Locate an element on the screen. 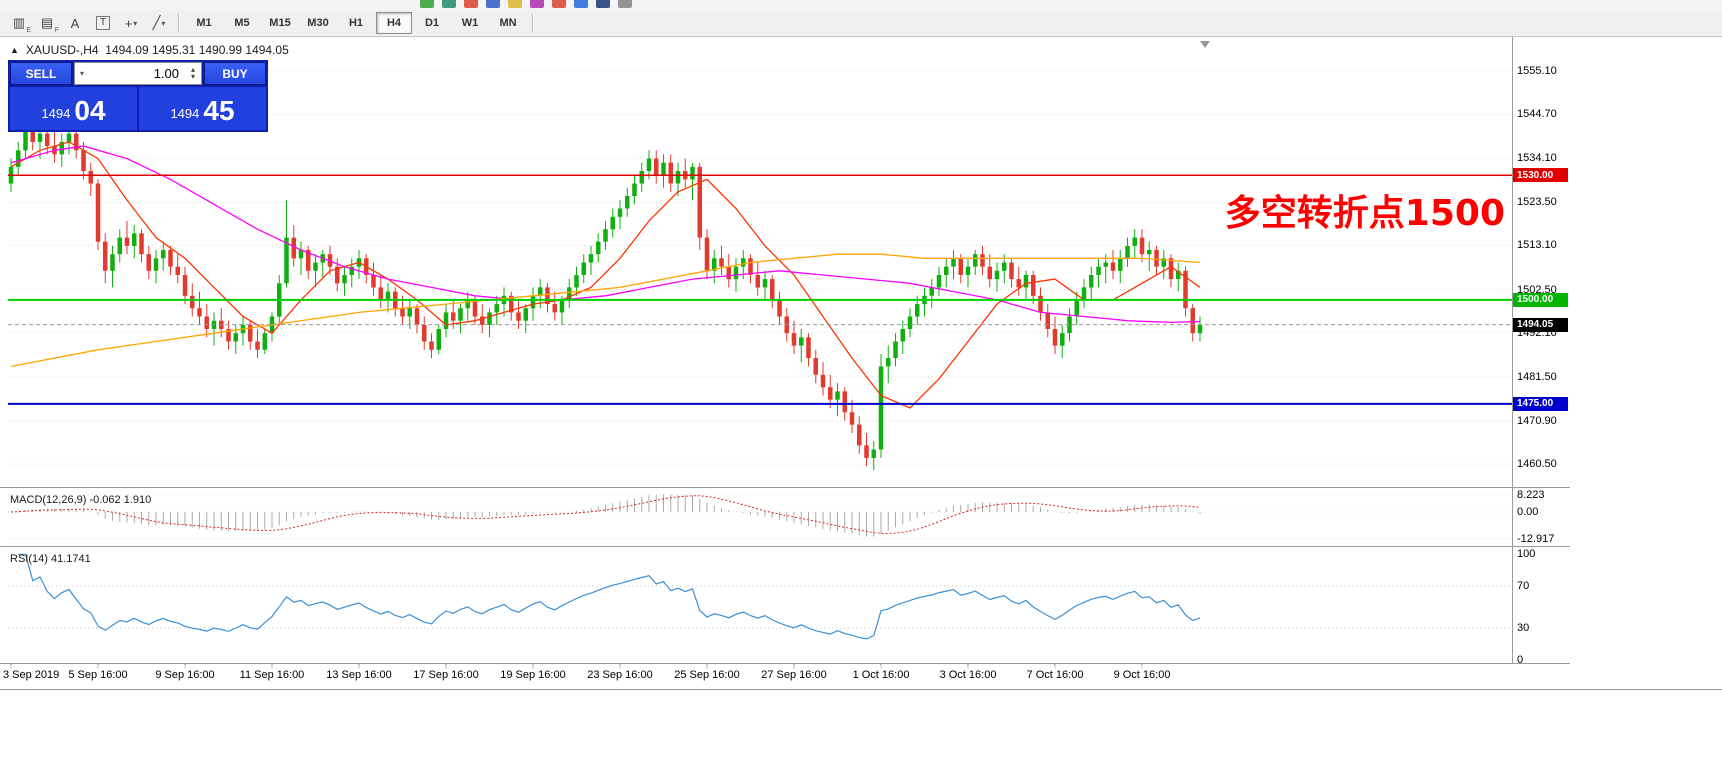 The image size is (1722, 757). timeframe-button-m5: M5 is located at coordinates (242, 23).